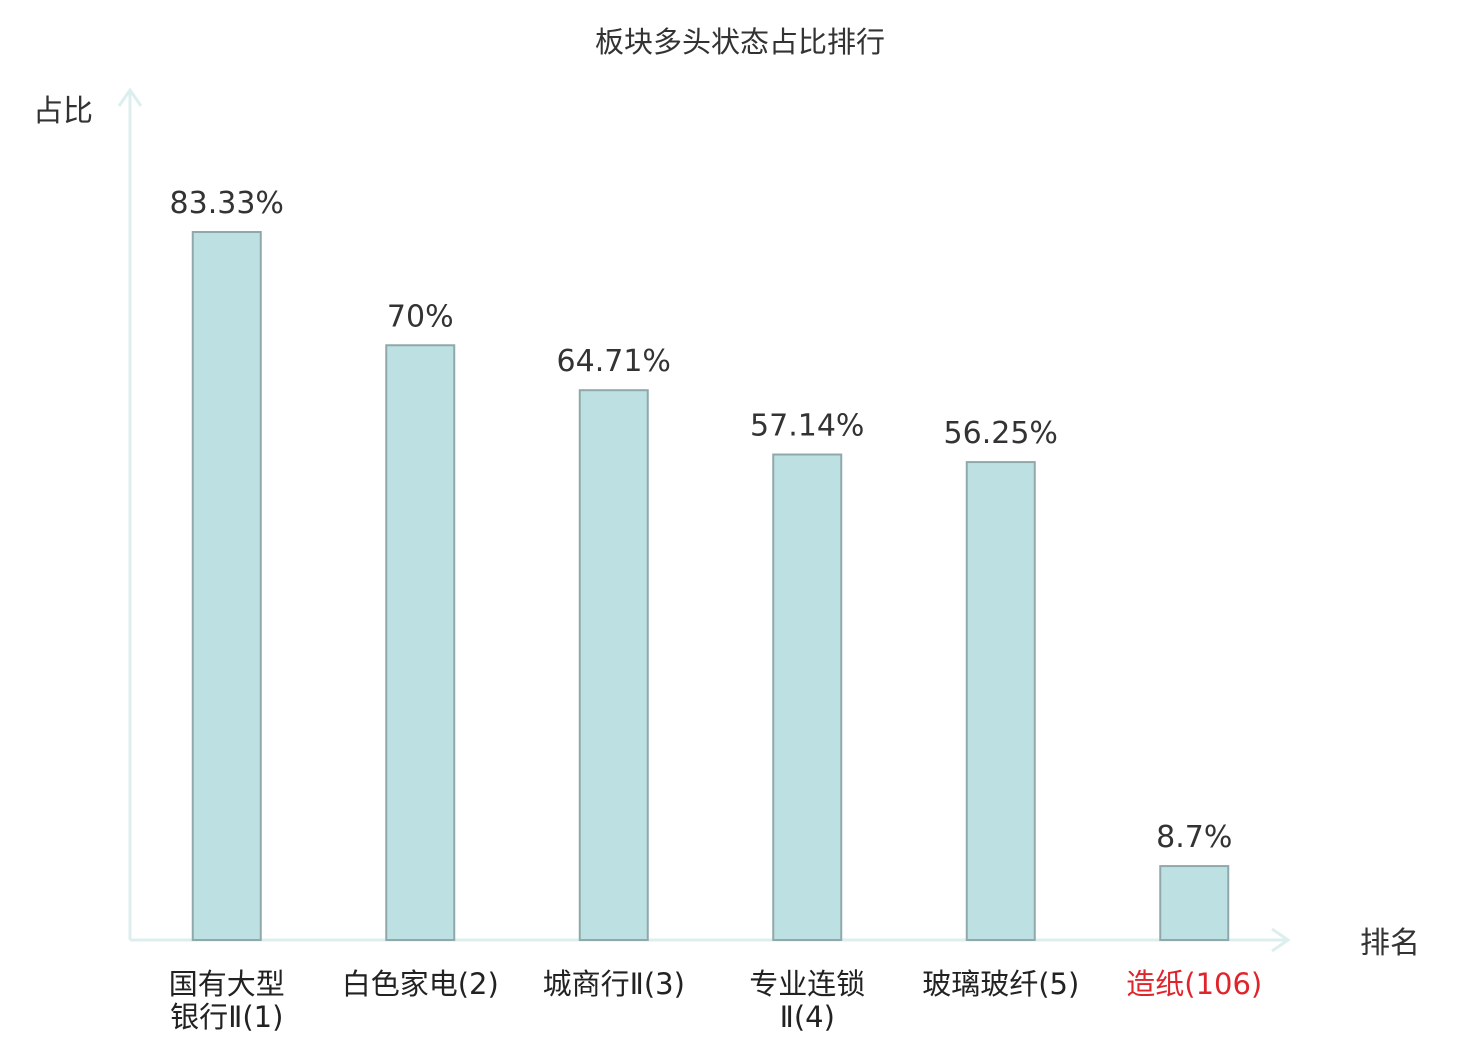  What do you see at coordinates (1390, 943) in the screenshot?
I see `x-axis-label: 排名` at bounding box center [1390, 943].